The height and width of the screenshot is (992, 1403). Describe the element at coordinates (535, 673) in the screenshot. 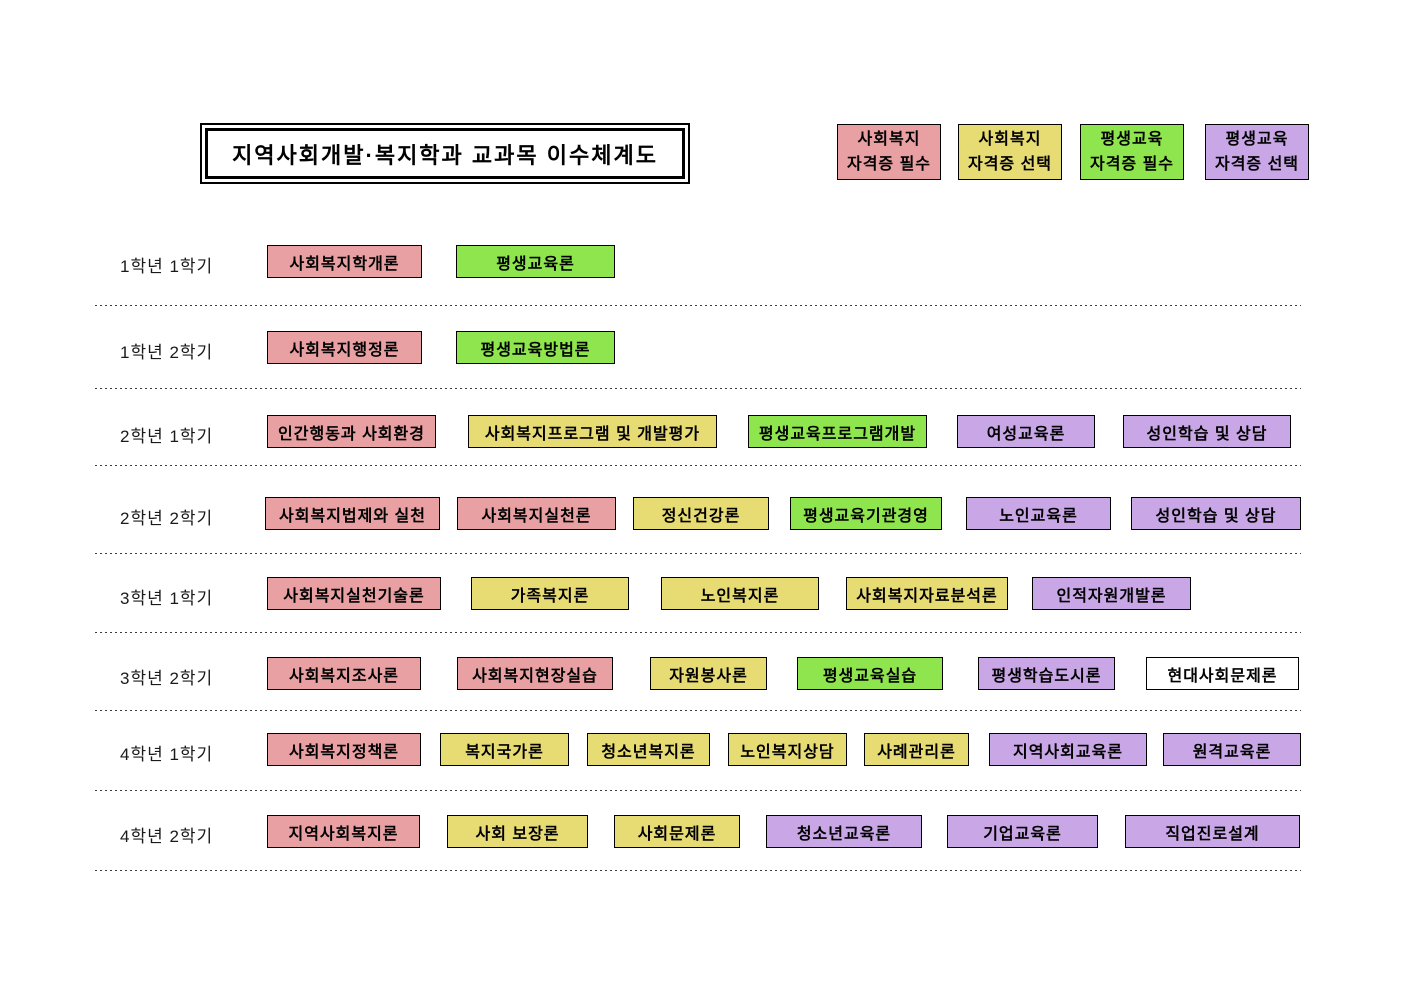

I see `course-box: 사회복지현장실습` at that location.